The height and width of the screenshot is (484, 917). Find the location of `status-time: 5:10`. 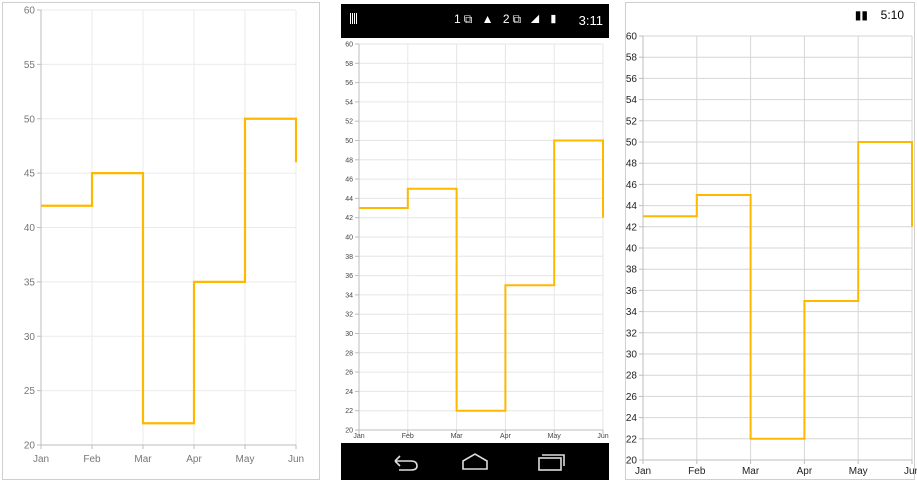

status-time: 5:10 is located at coordinates (892, 15).